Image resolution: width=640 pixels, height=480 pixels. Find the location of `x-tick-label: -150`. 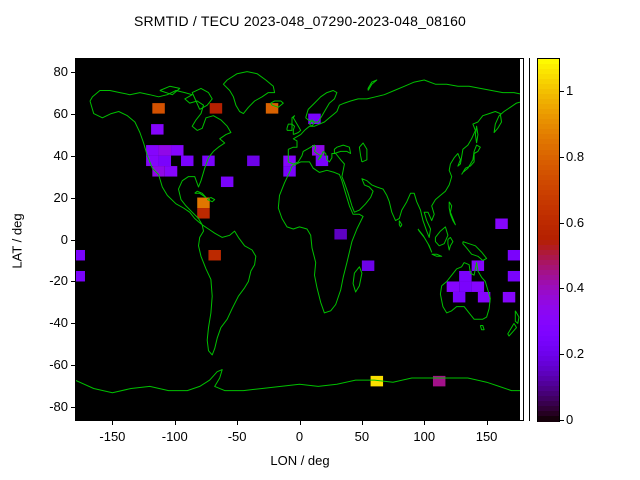

x-tick-label: -150 is located at coordinates (112, 436).